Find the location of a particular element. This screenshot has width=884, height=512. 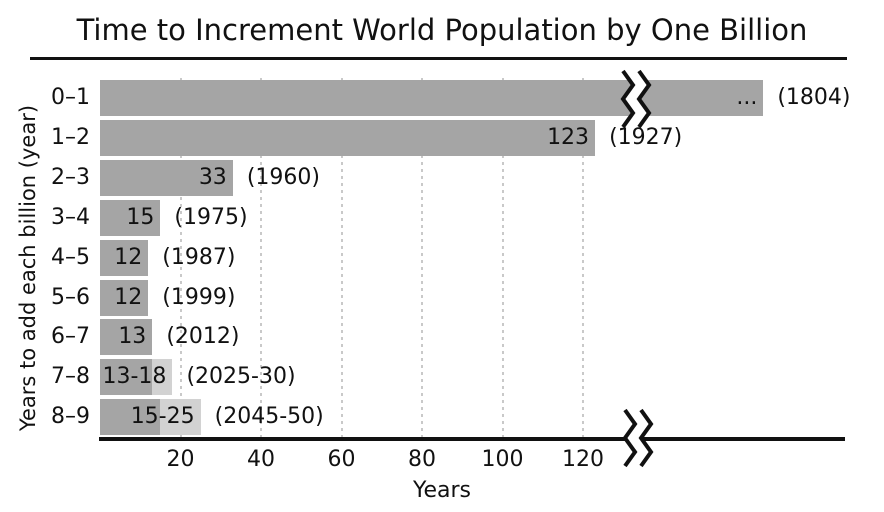

bar-year-label: (1927) is located at coordinates (646, 137).